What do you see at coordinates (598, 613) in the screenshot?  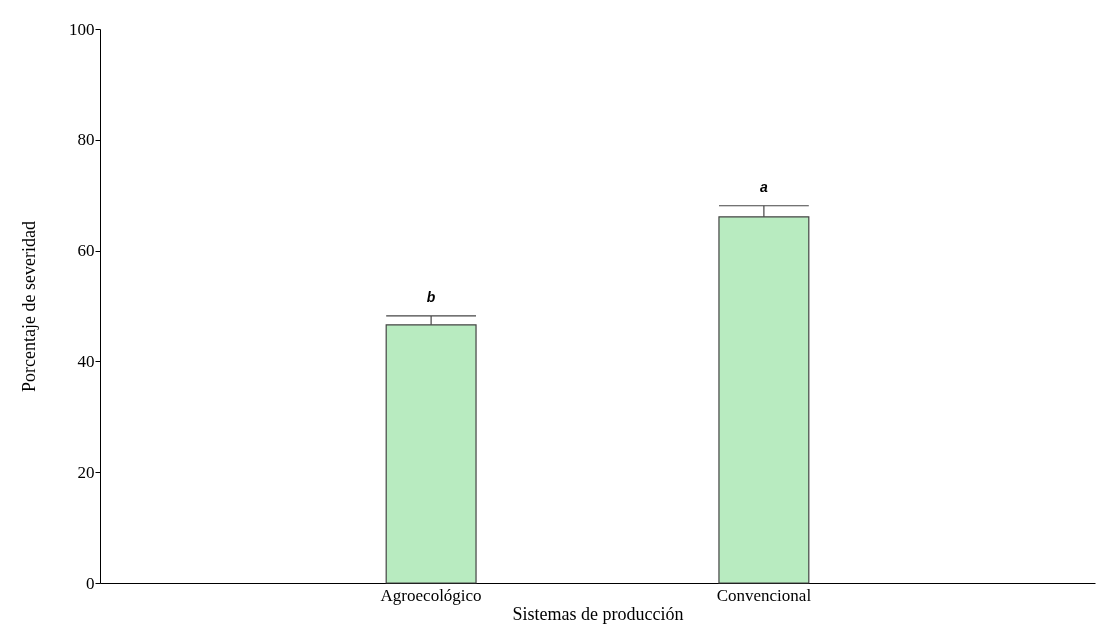 I see `x-axis-title: Sistemas de producción` at bounding box center [598, 613].